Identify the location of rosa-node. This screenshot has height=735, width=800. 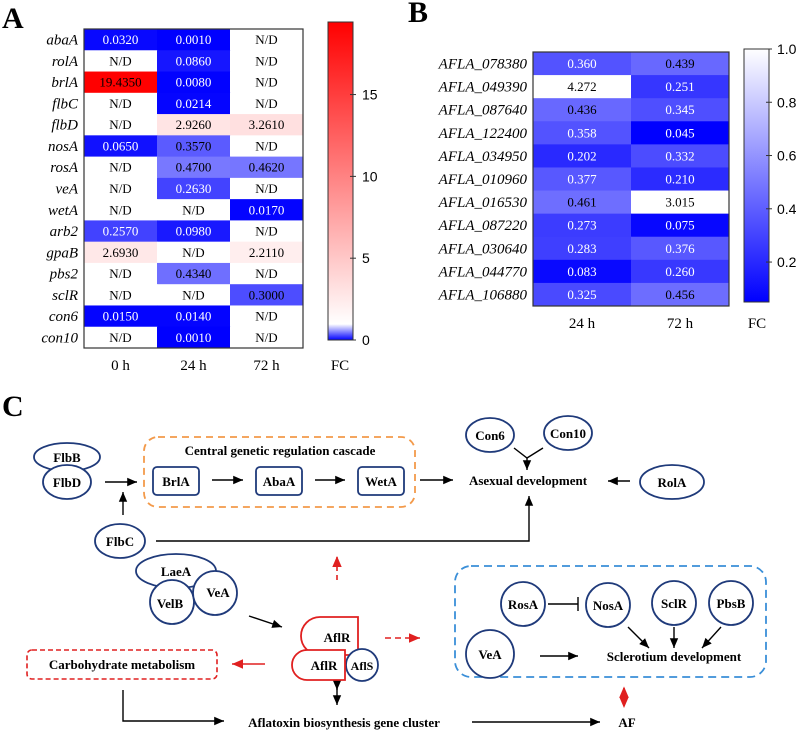
(523, 604).